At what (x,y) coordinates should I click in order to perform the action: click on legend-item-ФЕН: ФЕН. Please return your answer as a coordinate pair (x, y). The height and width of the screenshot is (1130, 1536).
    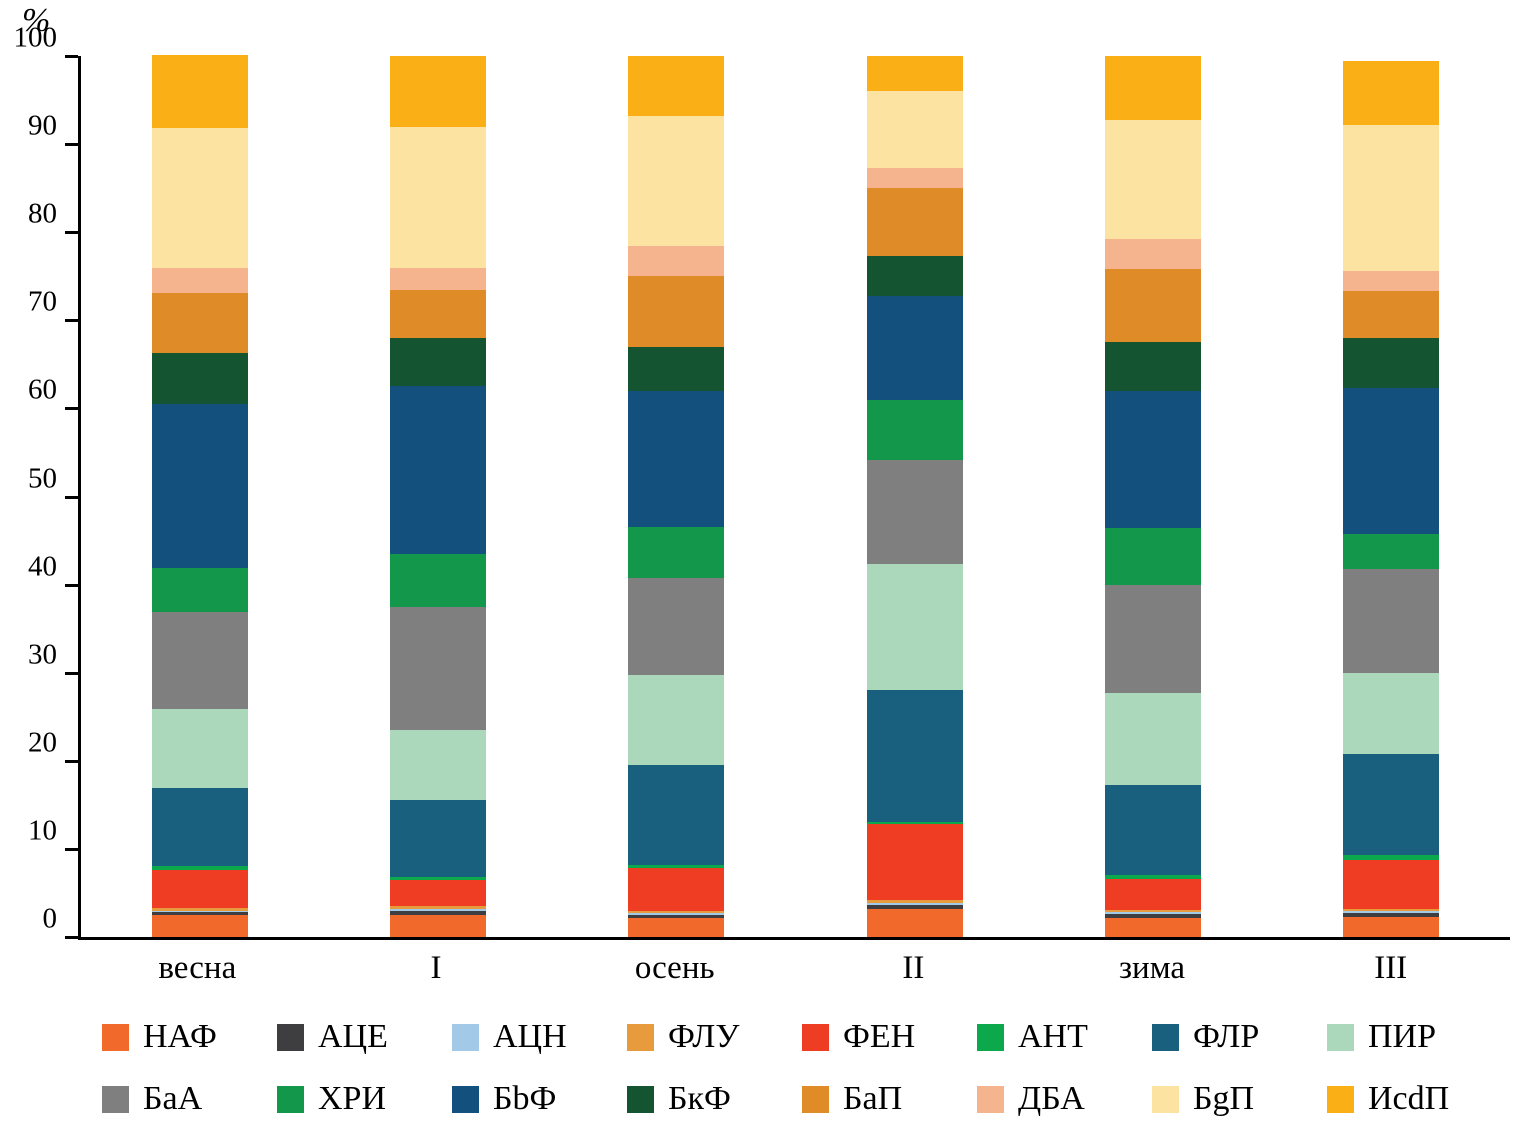
    Looking at the image, I should click on (889, 1037).